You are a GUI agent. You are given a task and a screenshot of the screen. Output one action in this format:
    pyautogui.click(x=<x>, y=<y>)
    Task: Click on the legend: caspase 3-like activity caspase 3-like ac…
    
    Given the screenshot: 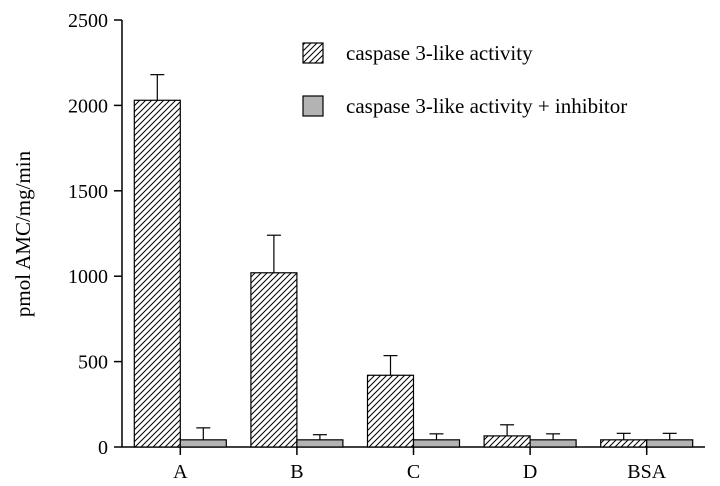 What is the action you would take?
    pyautogui.click(x=464, y=79)
    